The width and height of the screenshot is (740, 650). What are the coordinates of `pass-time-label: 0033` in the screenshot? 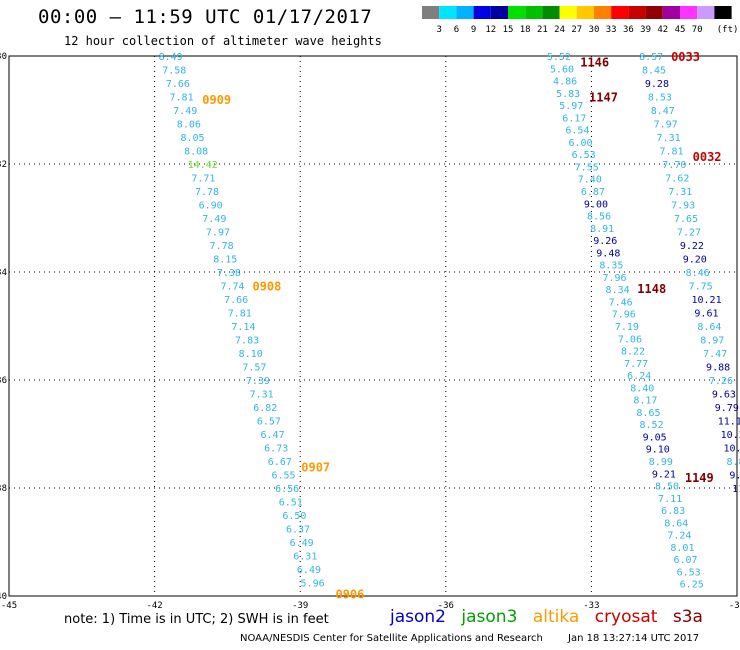 It's located at (685, 57).